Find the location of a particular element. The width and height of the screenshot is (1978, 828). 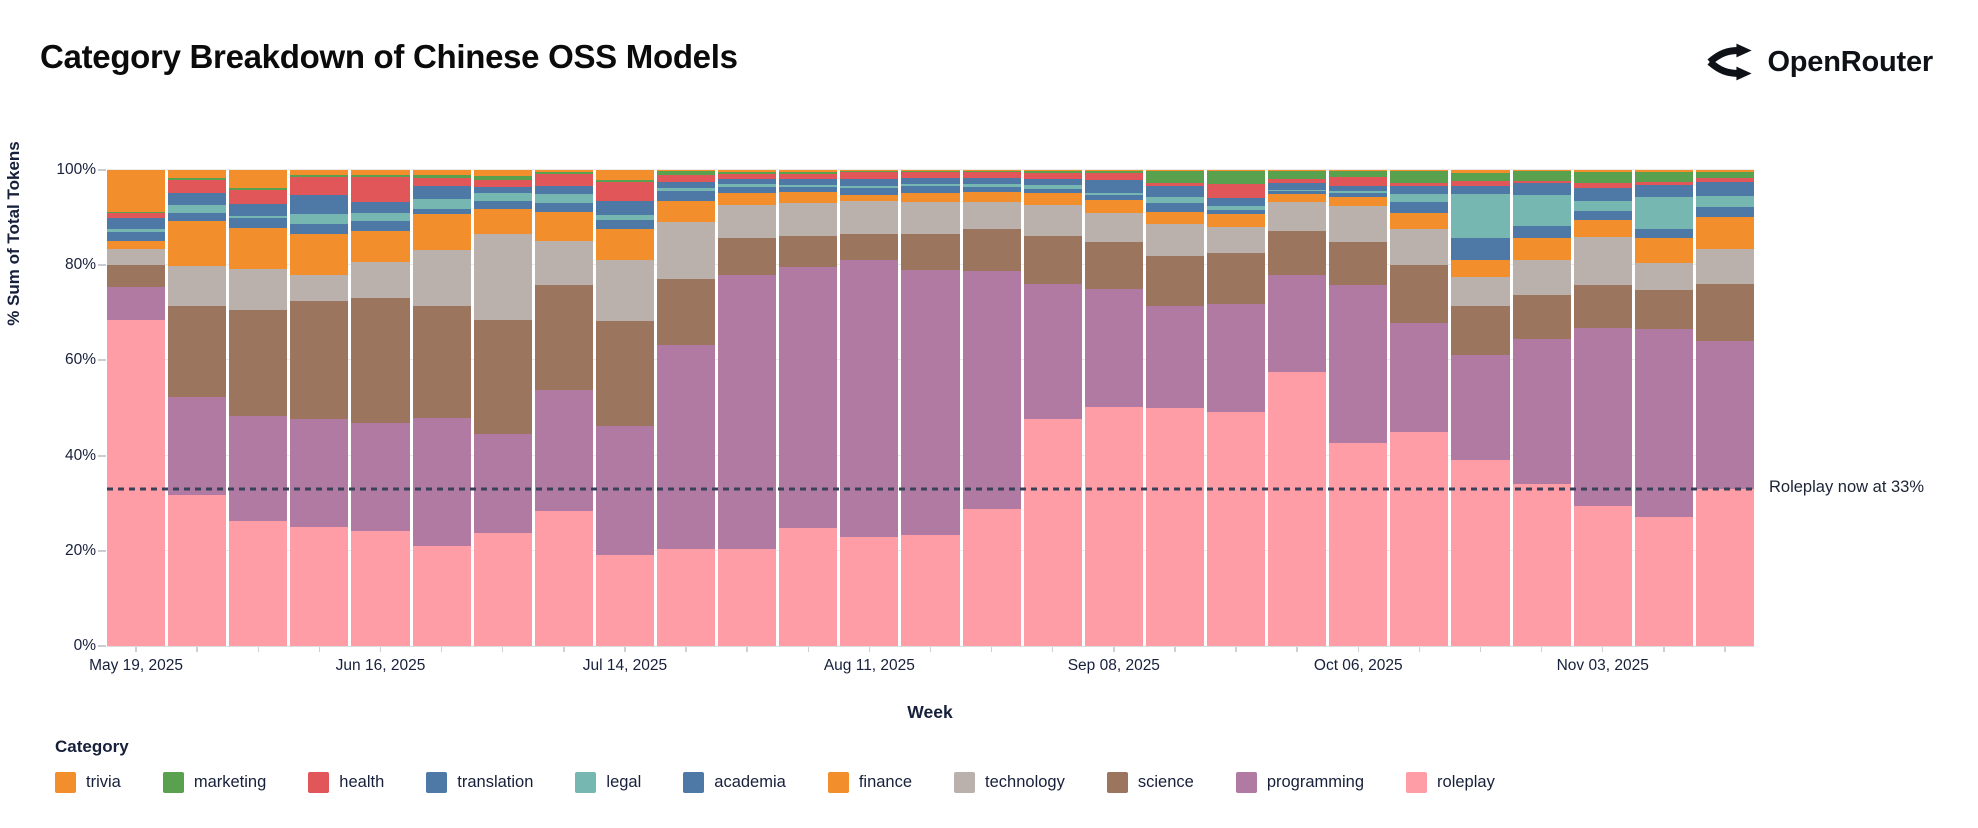

legend-item-health: health is located at coordinates (346, 782).